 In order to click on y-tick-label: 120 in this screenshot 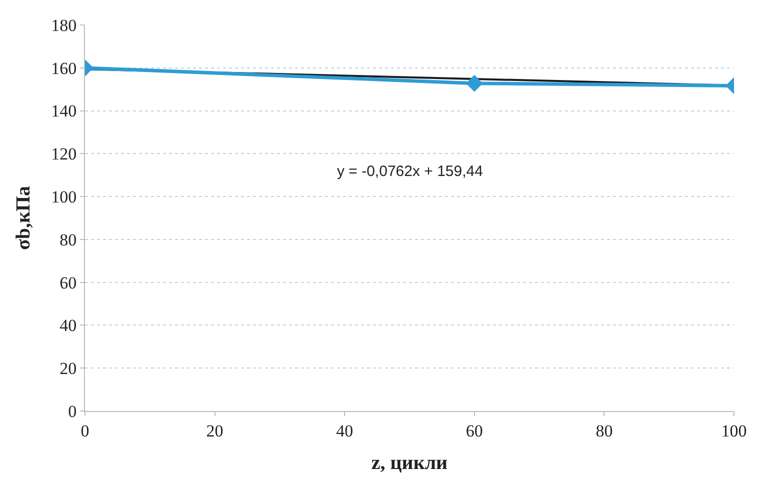, I will do `click(64, 154)`.